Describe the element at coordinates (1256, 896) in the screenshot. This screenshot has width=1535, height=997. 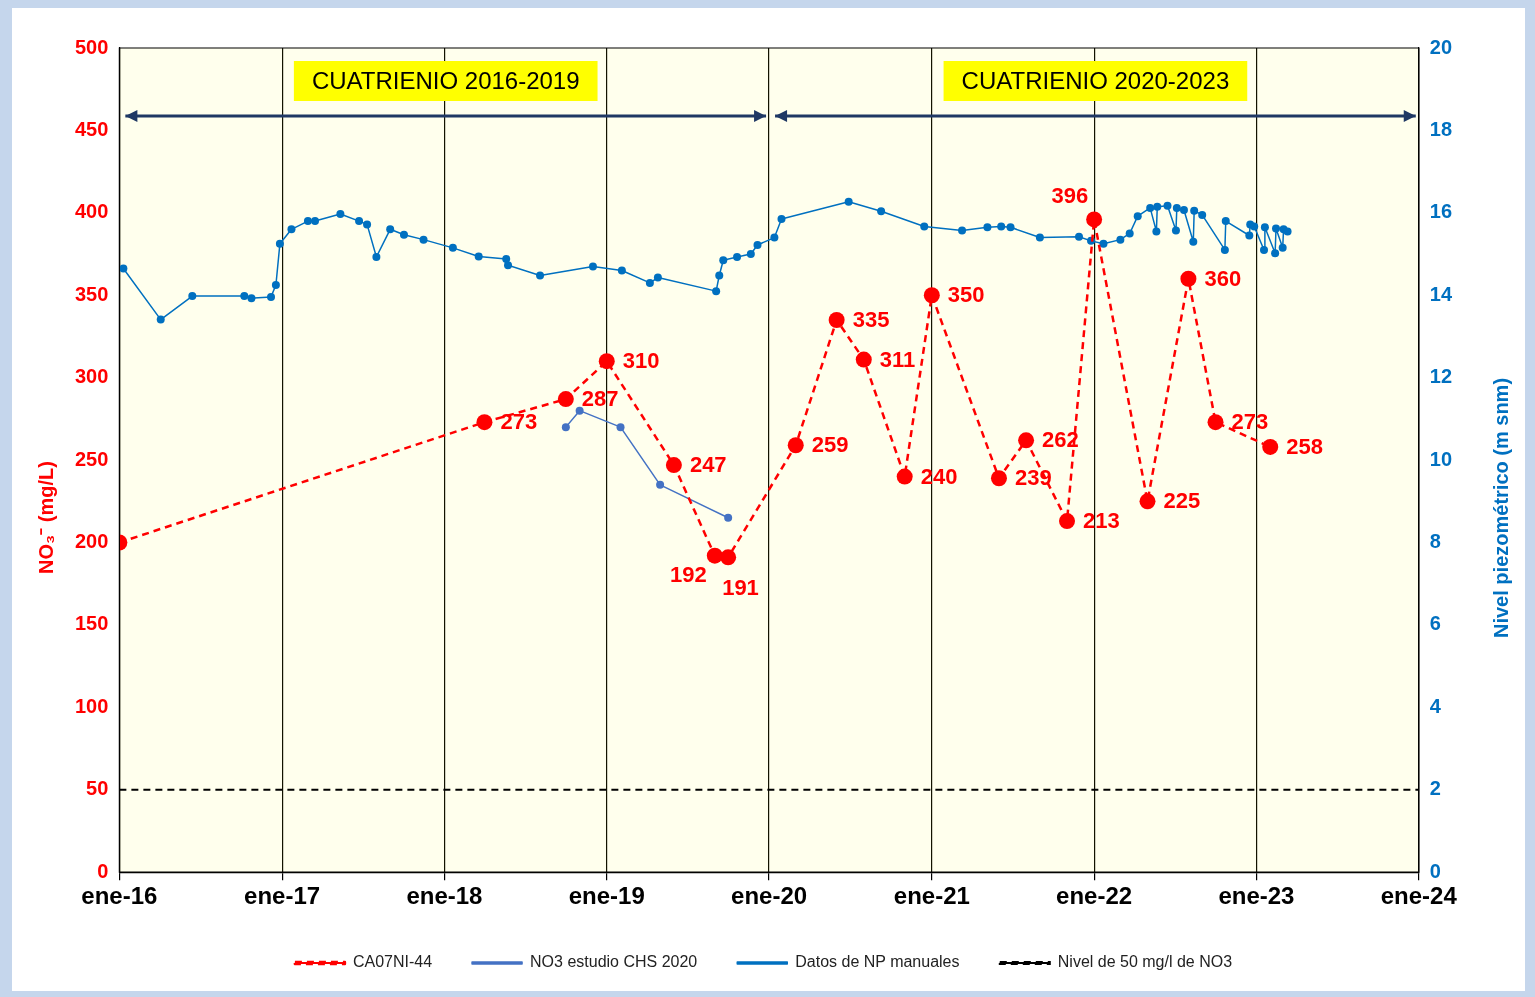
I see `x-tick-label: ene-23` at that location.